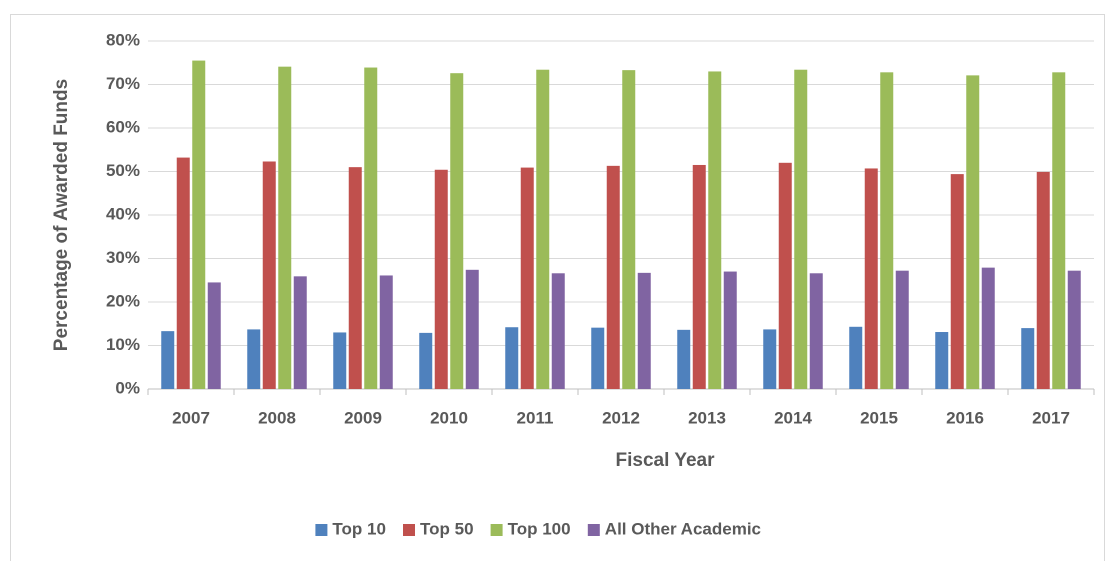 Image resolution: width=1106 pixels, height=561 pixels. What do you see at coordinates (793, 417) in the screenshot?
I see `x-tick-label: 2014` at bounding box center [793, 417].